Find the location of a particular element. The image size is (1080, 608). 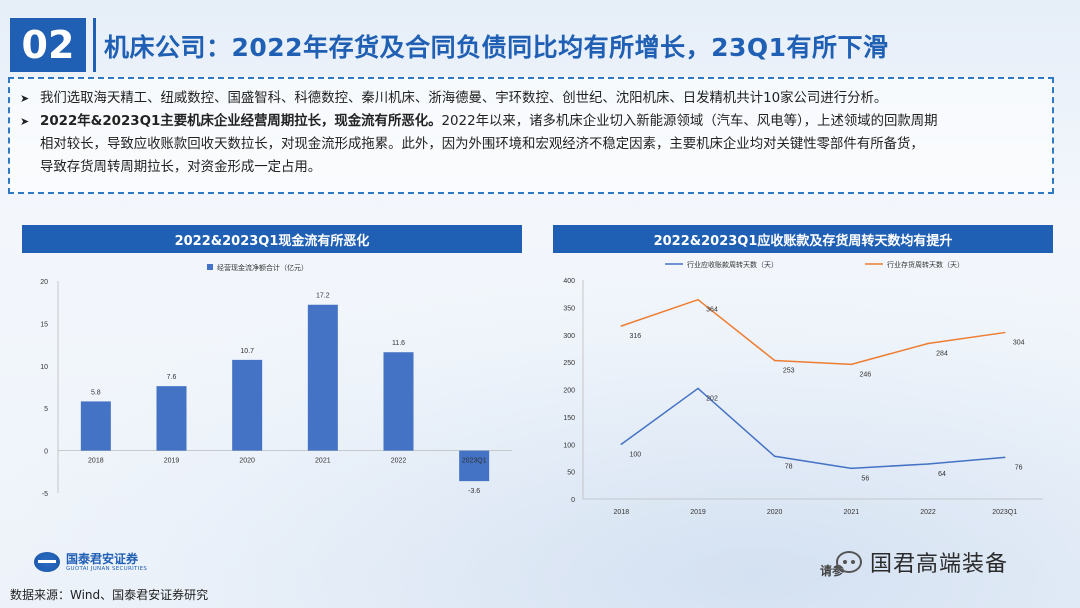

data-source: 数据来源：Wind、国泰君安证券研究 is located at coordinates (109, 595).